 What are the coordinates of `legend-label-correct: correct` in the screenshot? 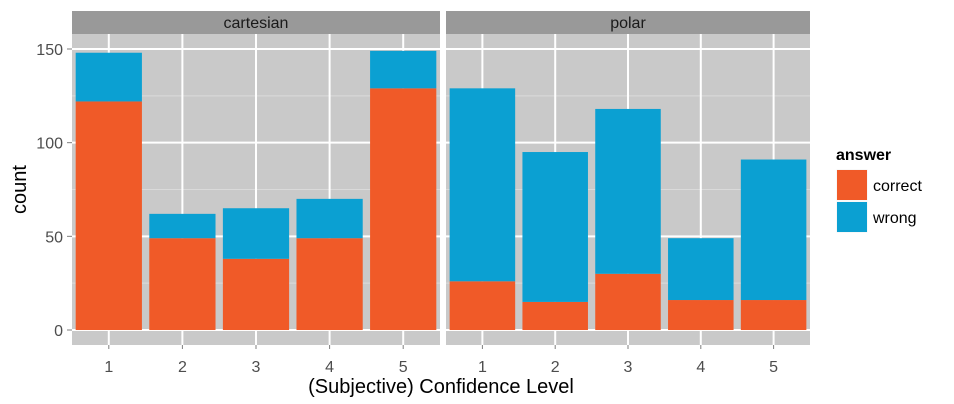 It's located at (897, 186).